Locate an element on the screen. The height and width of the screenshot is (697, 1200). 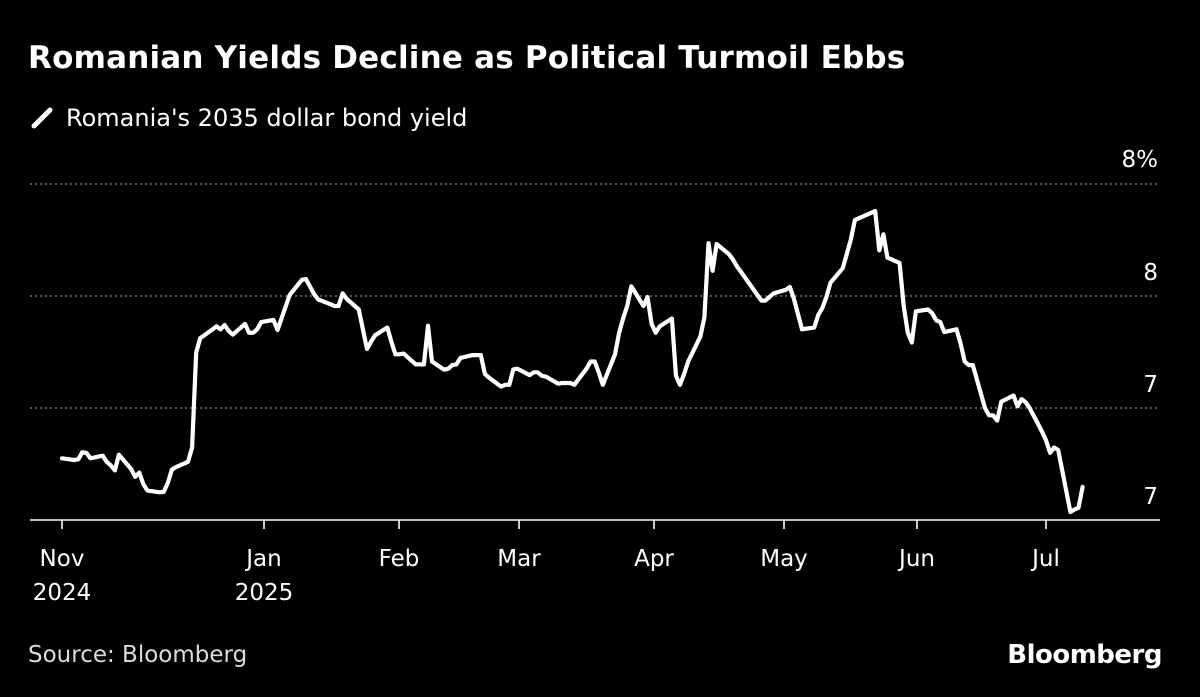
y-tick-label: 8% is located at coordinates (1140, 160).